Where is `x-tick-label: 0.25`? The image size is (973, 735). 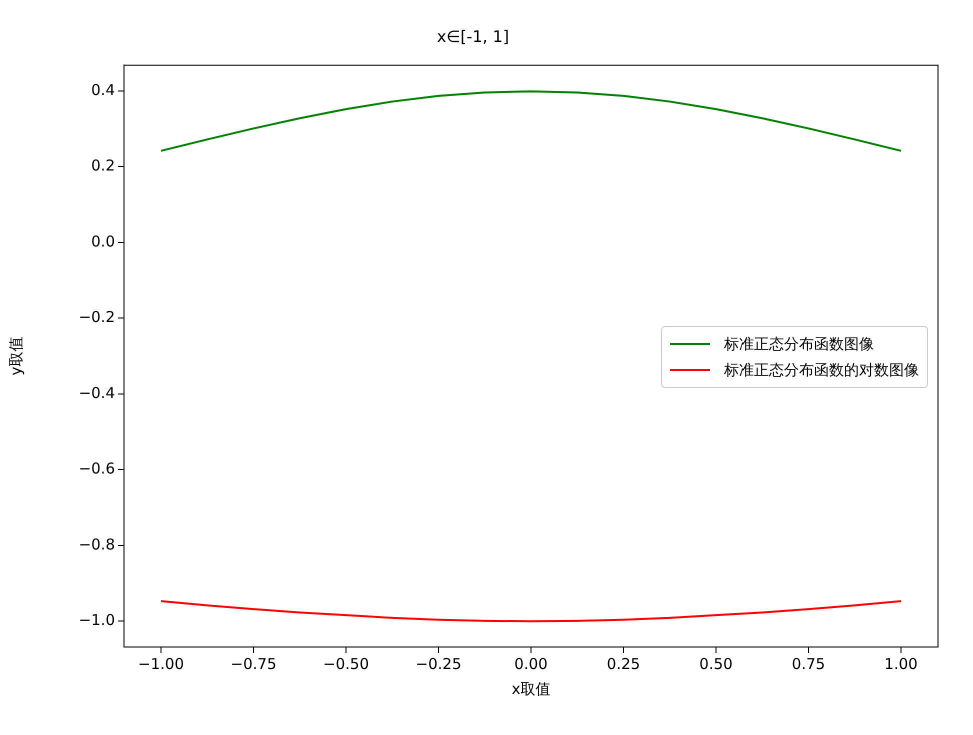 x-tick-label: 0.25 is located at coordinates (623, 663).